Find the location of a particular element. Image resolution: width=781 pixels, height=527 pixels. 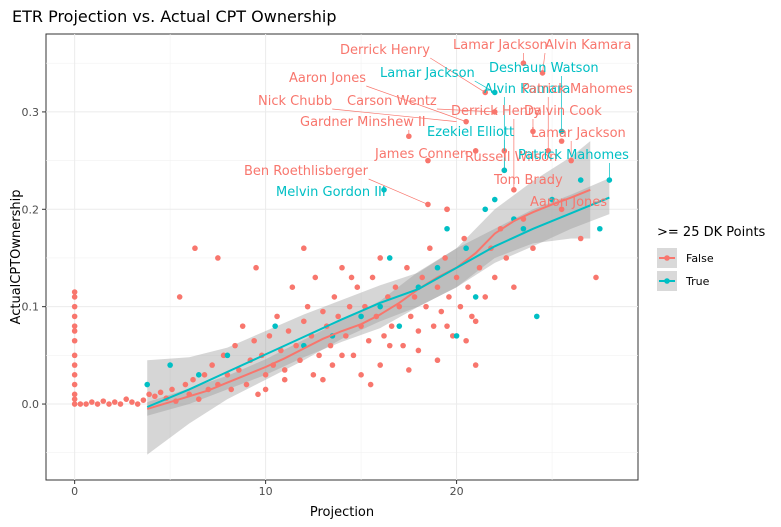

x-axis-ticks: 0 10 20 is located at coordinates (267, 489).